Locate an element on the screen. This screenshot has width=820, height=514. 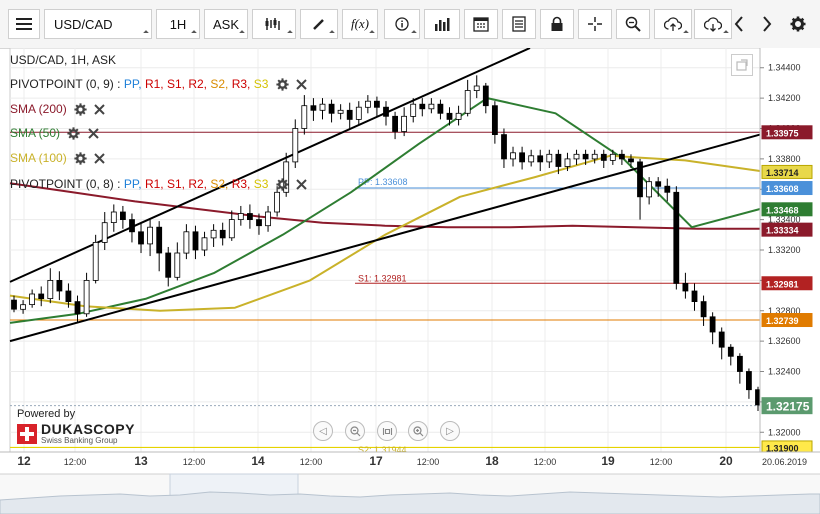
settings-button is located at coordinates (798, 24).